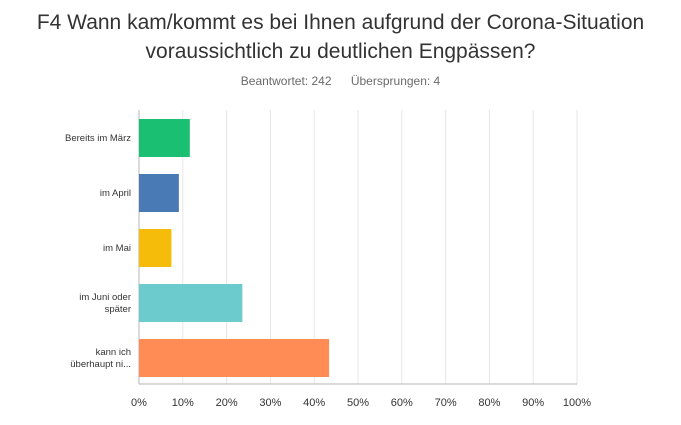  Describe the element at coordinates (395, 81) in the screenshot. I see `skipped-count: Übersprungen: 4` at that location.